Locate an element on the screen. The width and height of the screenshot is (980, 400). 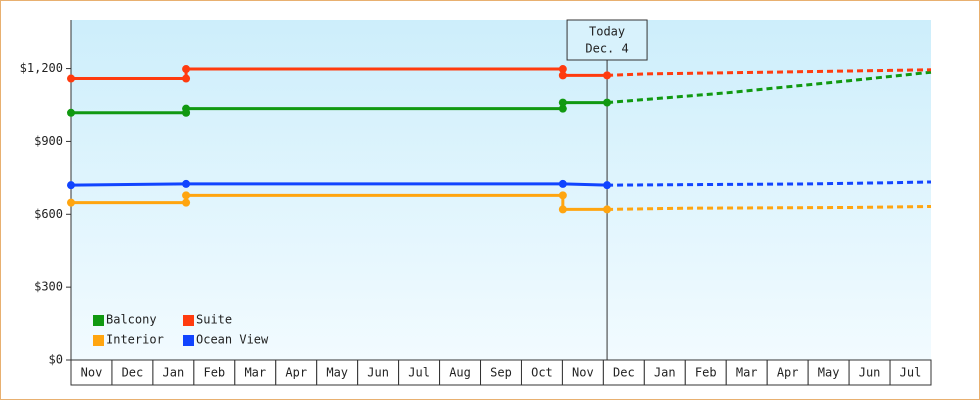
y-tick-label: $600 is located at coordinates (48, 214).